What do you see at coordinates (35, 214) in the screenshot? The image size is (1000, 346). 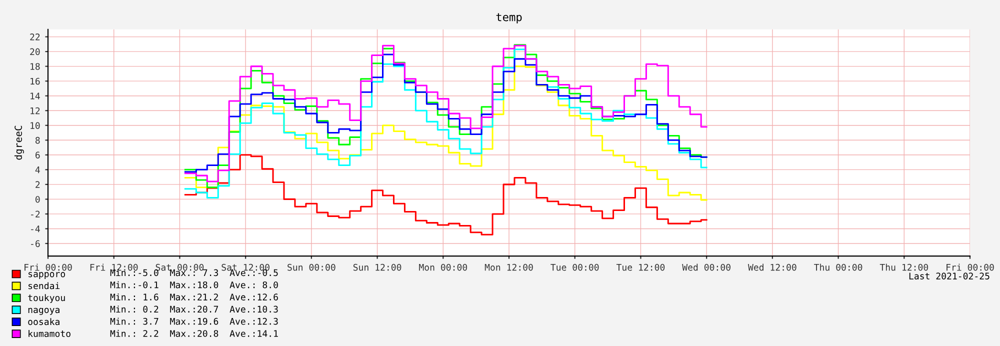 I see `y-tick-label: -2` at bounding box center [35, 214].